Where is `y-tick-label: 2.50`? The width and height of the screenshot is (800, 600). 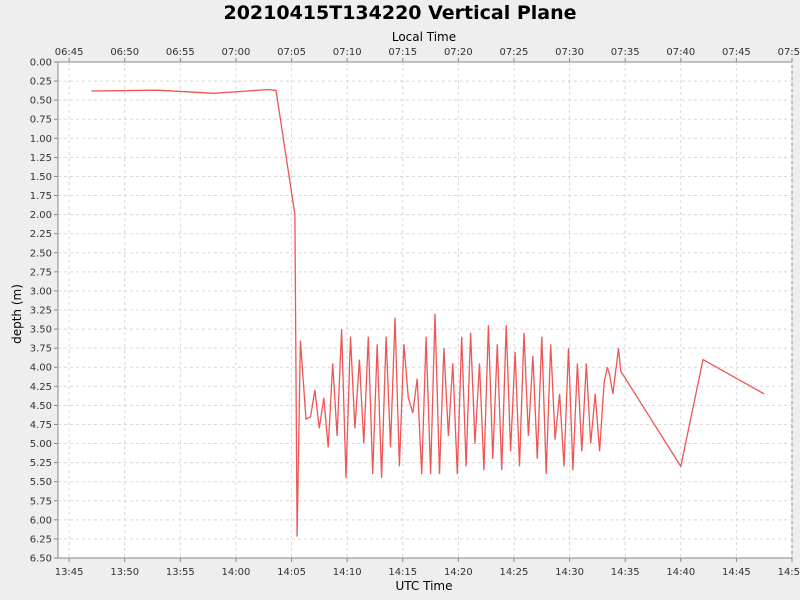
y-tick-label: 2.50 is located at coordinates (41, 253).